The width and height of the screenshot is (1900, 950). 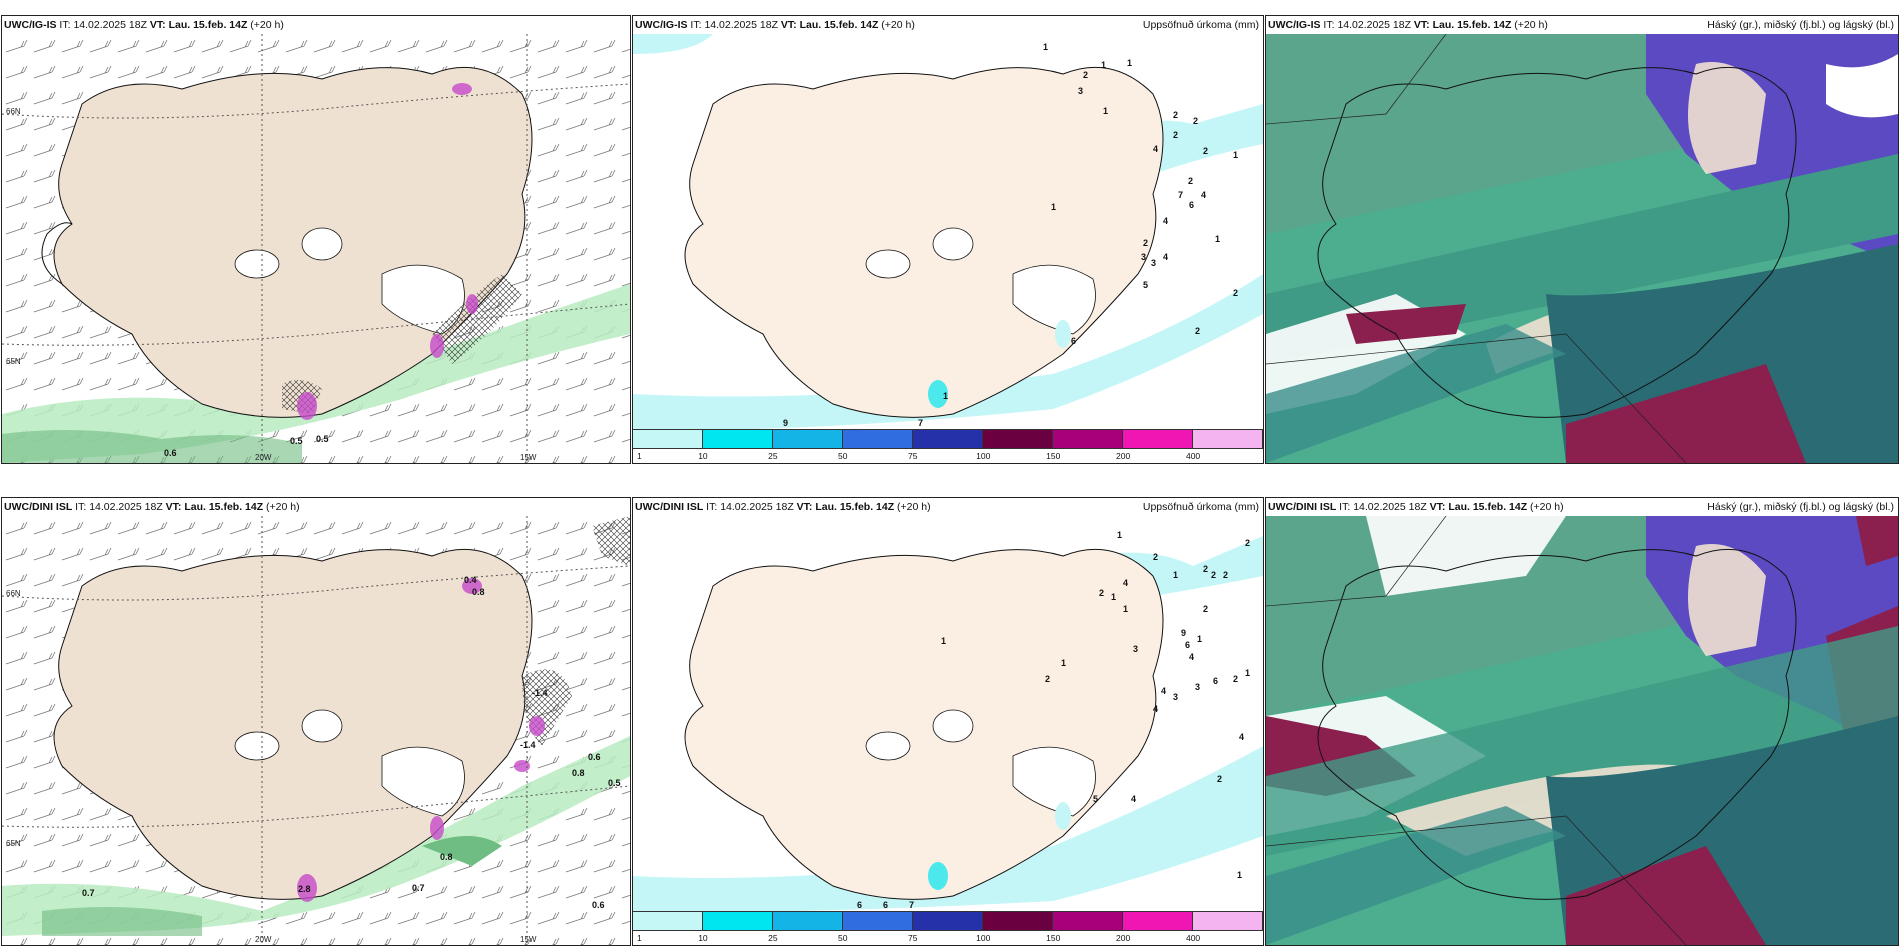 What do you see at coordinates (13, 843) in the screenshot?
I see `grid-label: 65N` at bounding box center [13, 843].